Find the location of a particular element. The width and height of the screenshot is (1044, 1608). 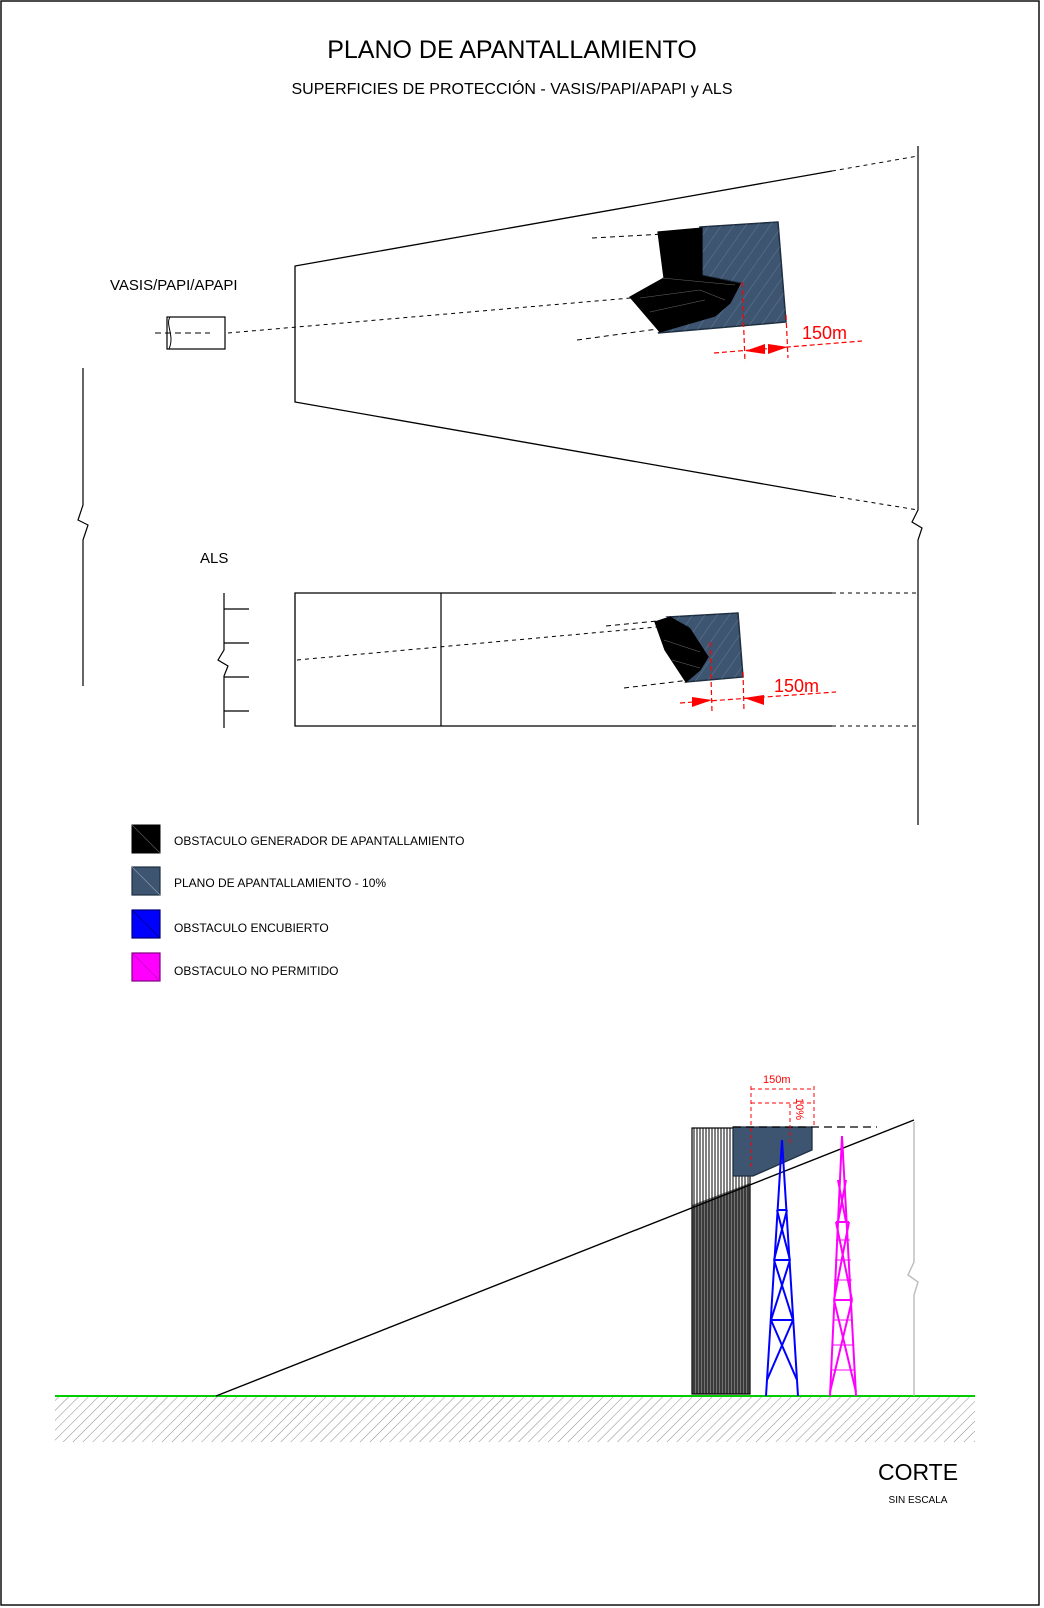

legend-item-forbidden-obstacle: OBSTACULO NO PERMITIDO is located at coordinates (234, 967).